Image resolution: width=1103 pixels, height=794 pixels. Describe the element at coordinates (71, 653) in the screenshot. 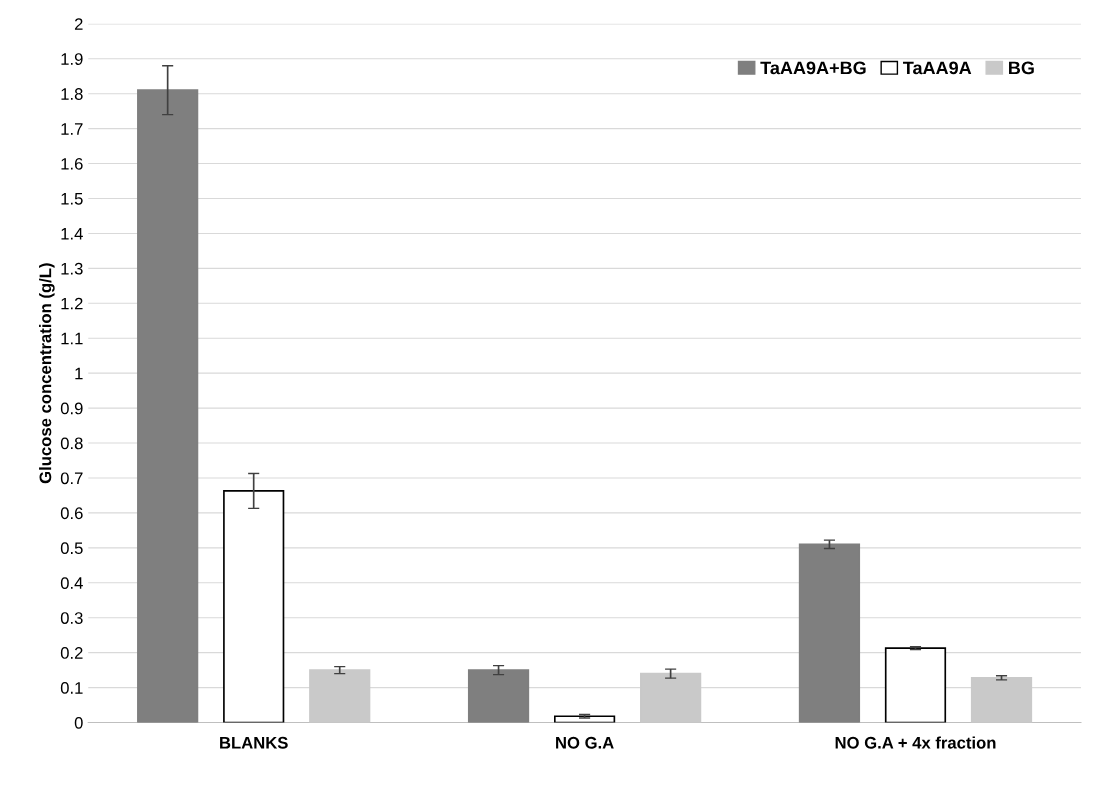

I see `y-tick-label: 0.2` at that location.